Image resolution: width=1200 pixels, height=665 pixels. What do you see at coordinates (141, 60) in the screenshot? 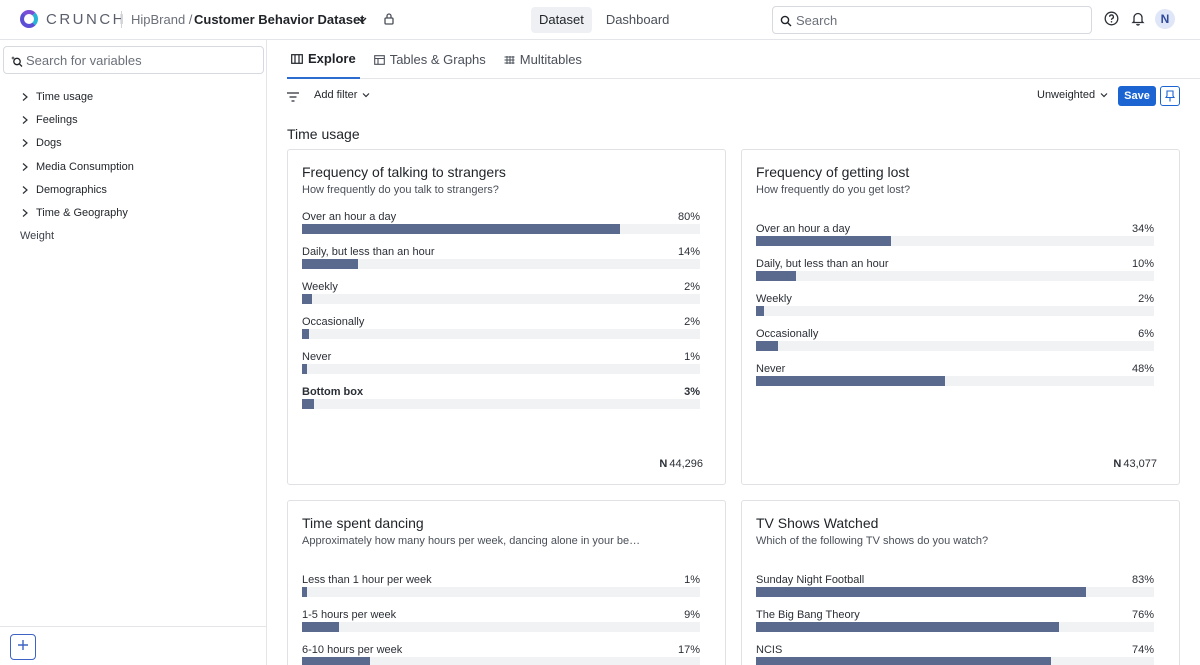
I see `variable-search-input` at bounding box center [141, 60].